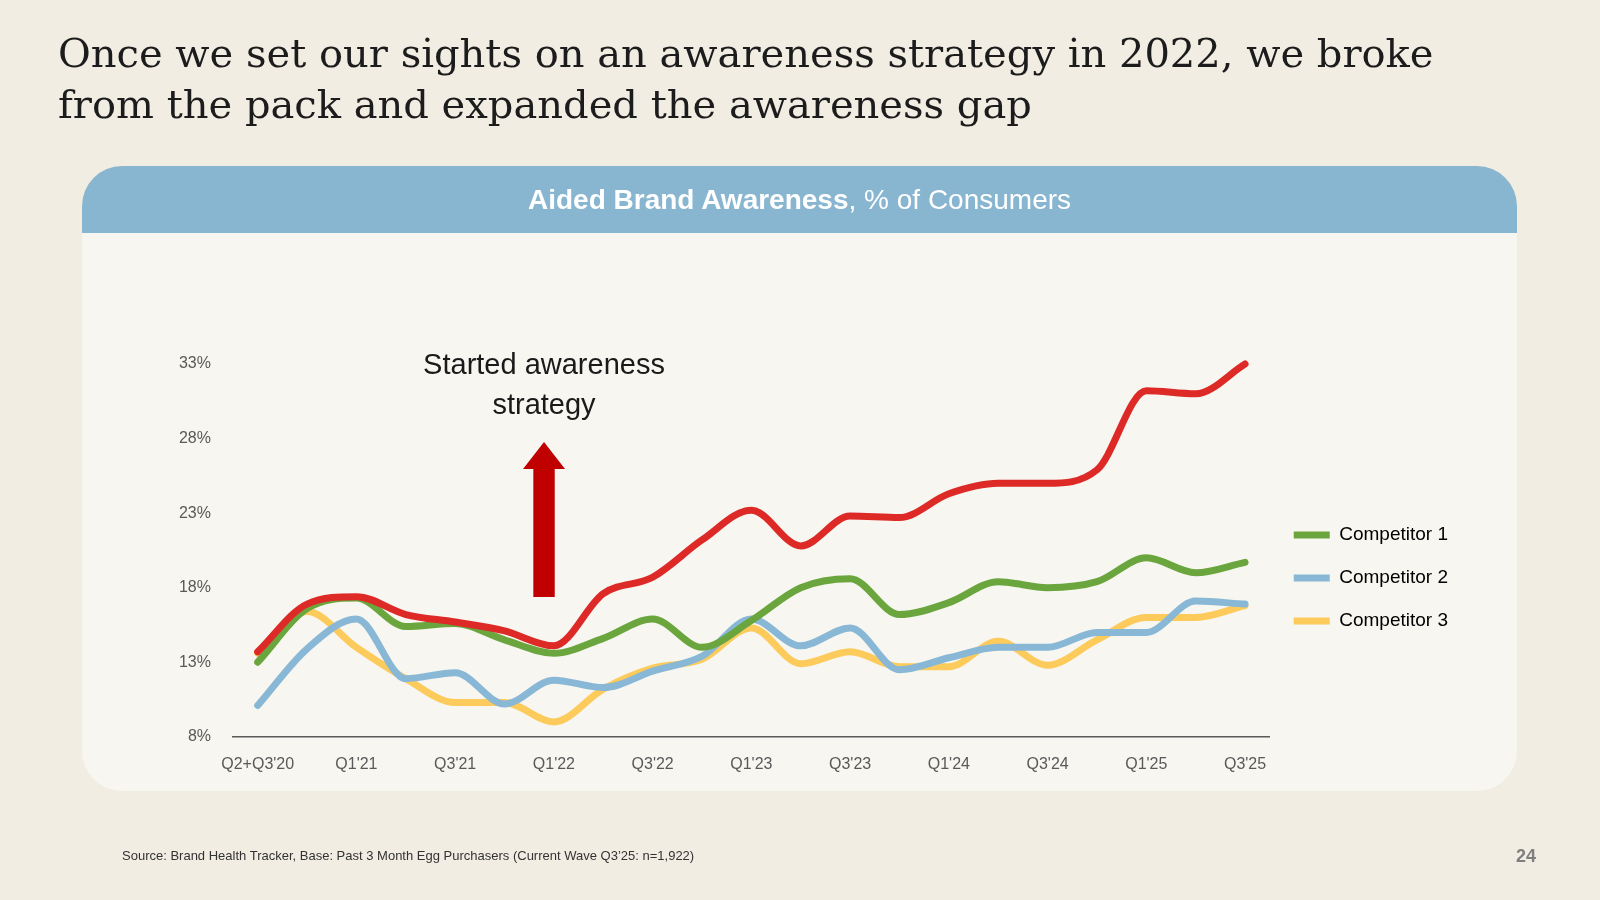  What do you see at coordinates (194, 363) in the screenshot?
I see `y-tick-label: 33%` at bounding box center [194, 363].